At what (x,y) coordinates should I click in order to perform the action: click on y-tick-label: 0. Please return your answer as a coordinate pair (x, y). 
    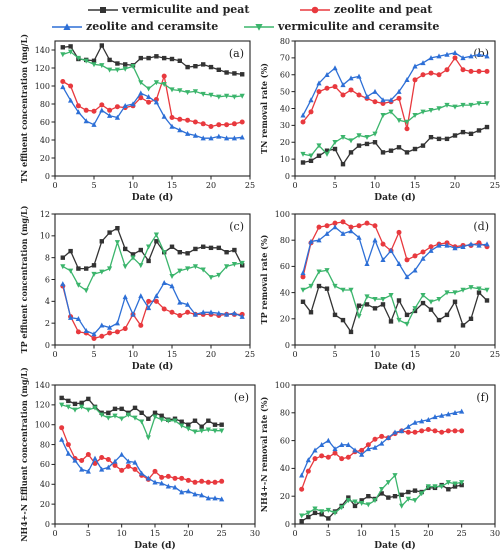
    Looking at the image, I should click on (287, 345).